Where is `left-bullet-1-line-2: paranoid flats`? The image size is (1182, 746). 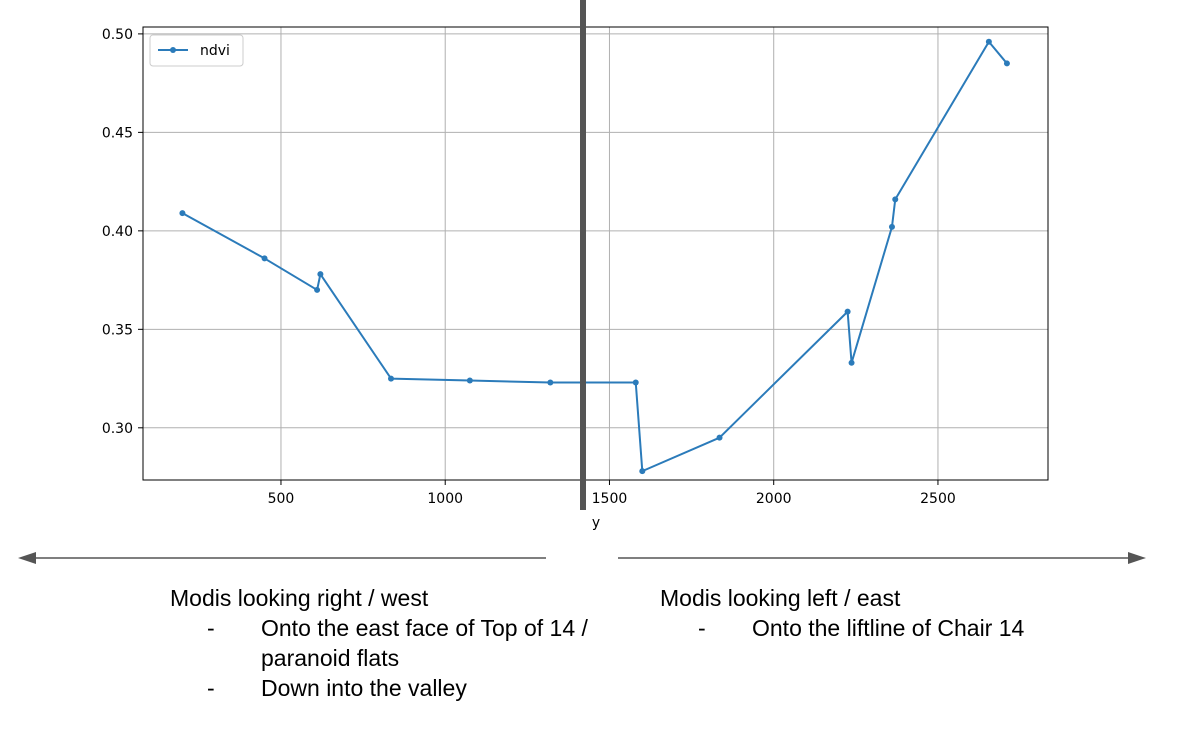 left-bullet-1-line-2: paranoid flats is located at coordinates (330, 658).